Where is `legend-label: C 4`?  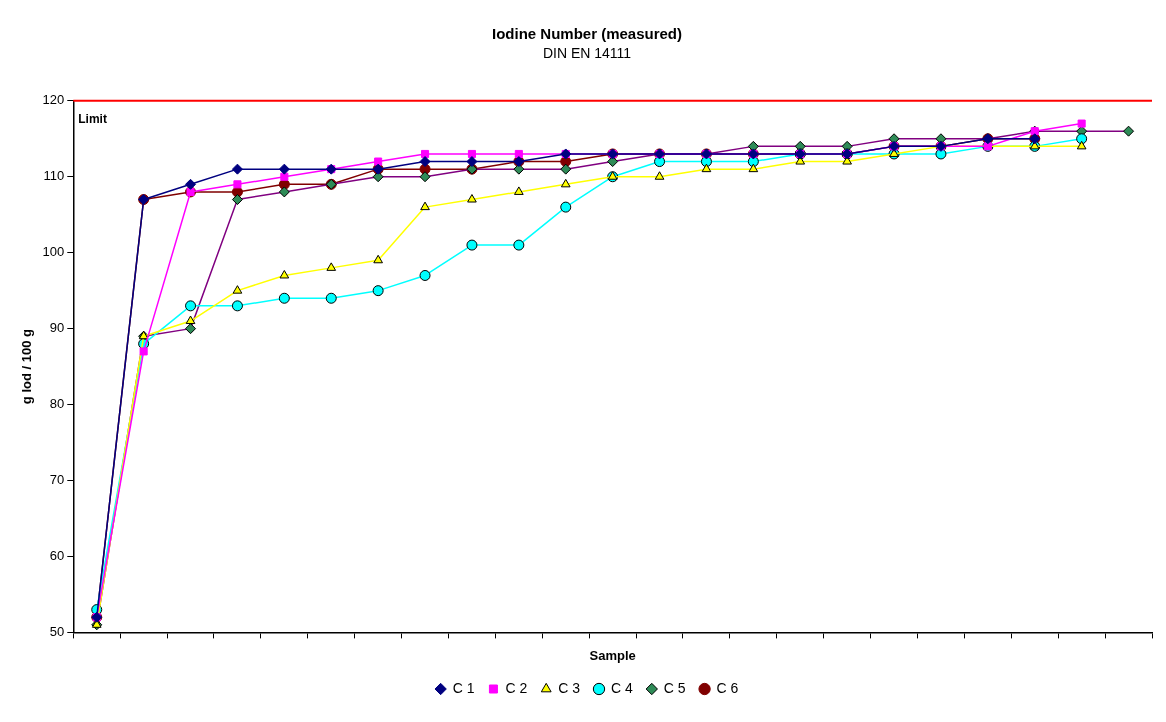 legend-label: C 4 is located at coordinates (622, 687).